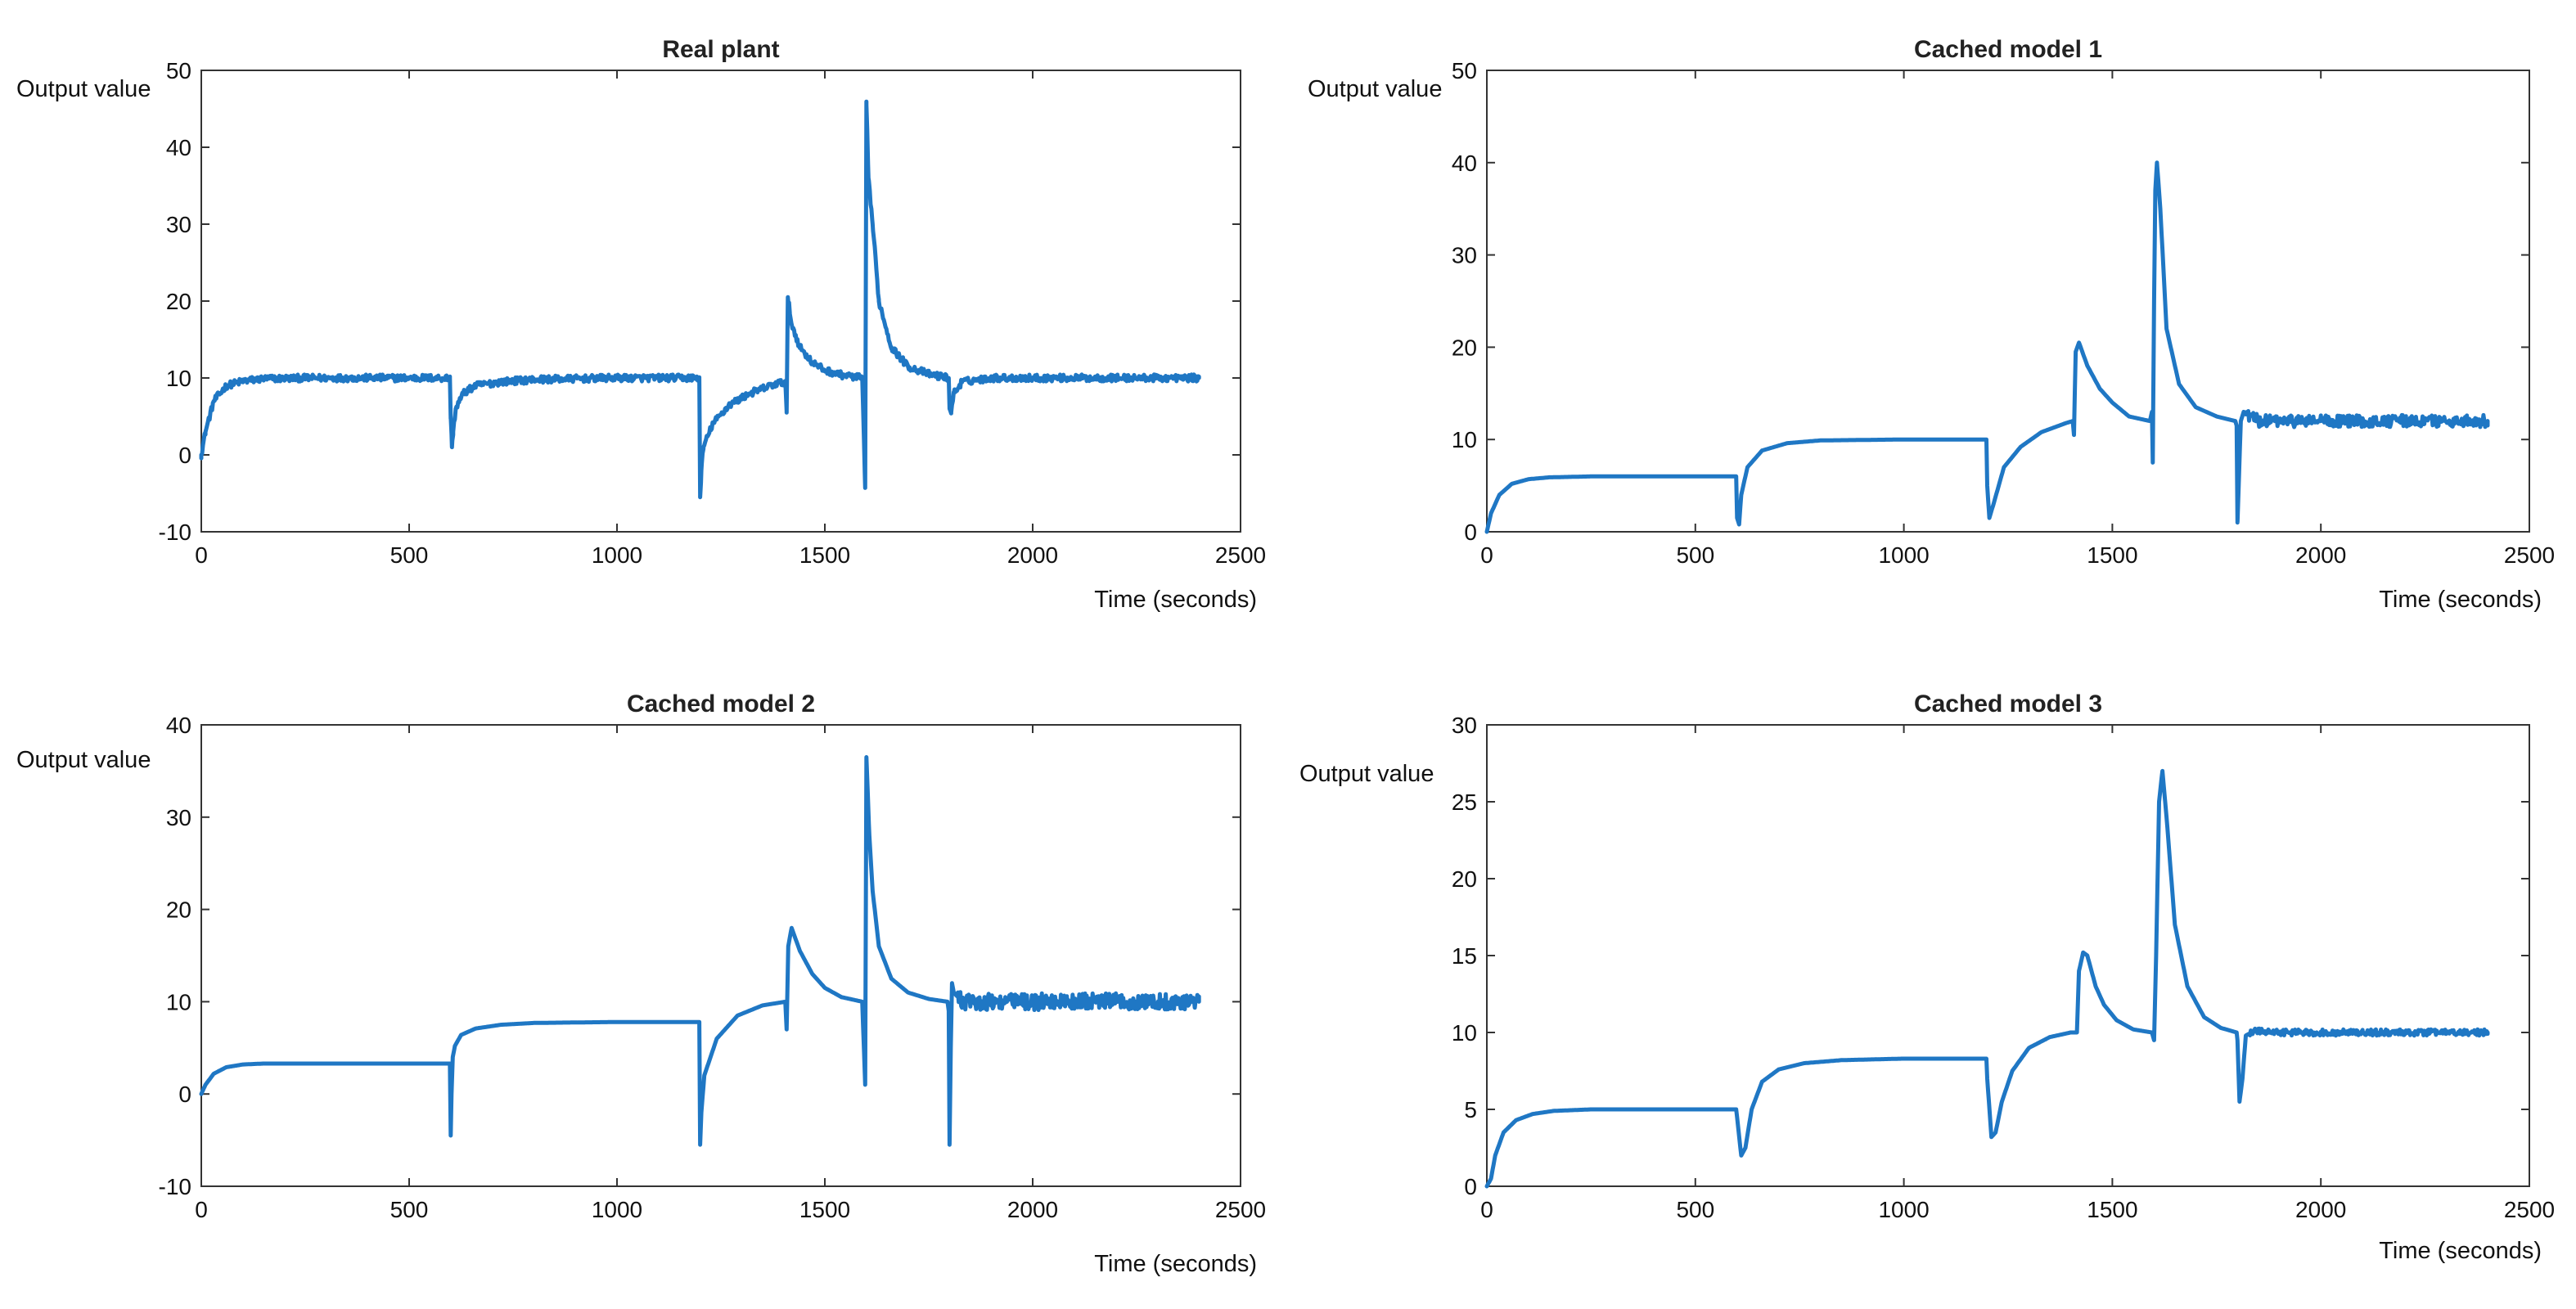 This screenshot has height=1309, width=2576. Describe the element at coordinates (2008, 49) in the screenshot. I see `chart-title: Cached model 1` at that location.